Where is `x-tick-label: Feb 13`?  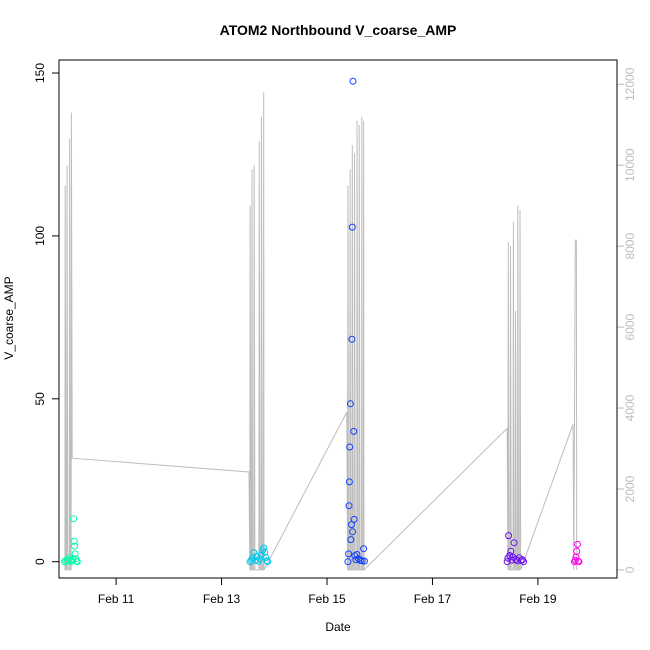 x-tick-label: Feb 13 is located at coordinates (222, 599).